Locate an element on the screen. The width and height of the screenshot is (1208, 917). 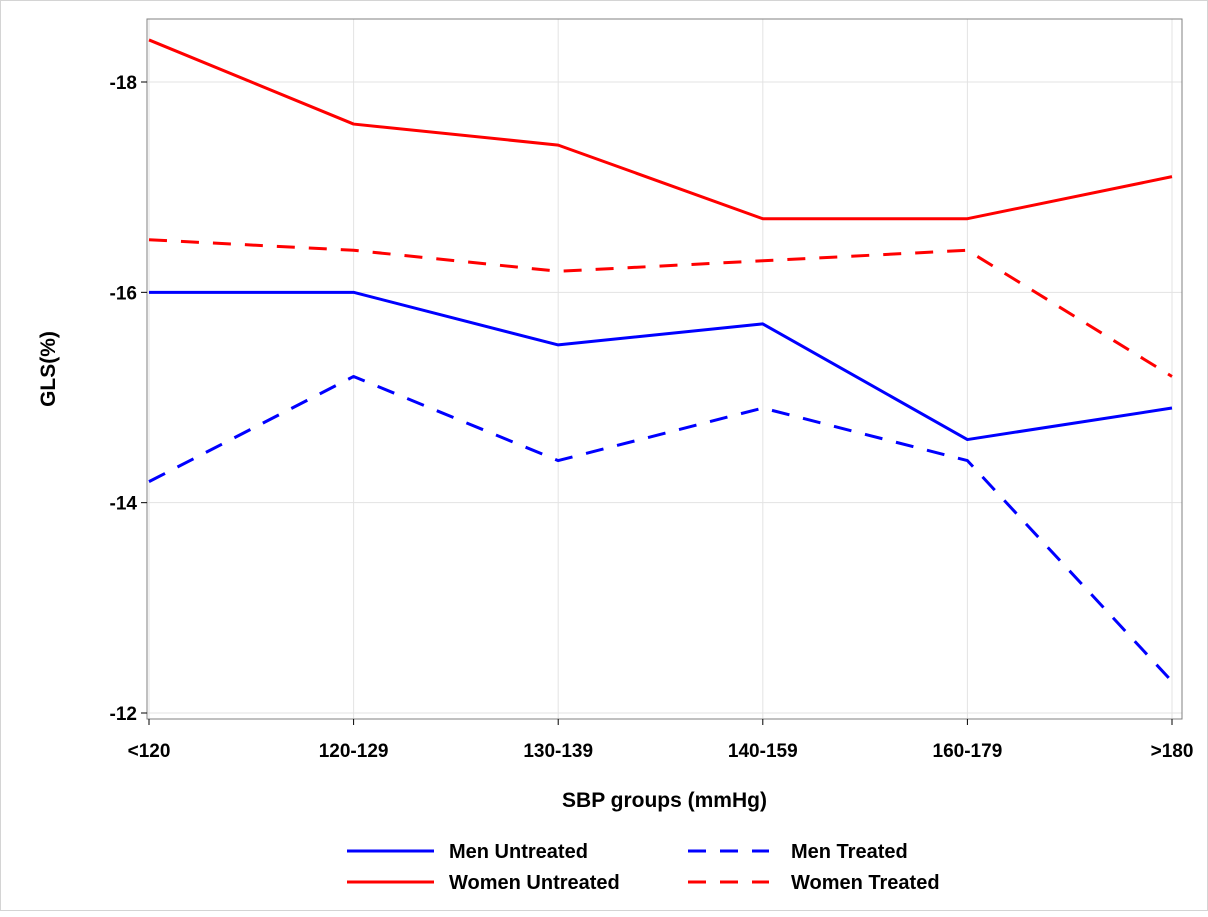
y-tick-label: -14 is located at coordinates (124, 504).